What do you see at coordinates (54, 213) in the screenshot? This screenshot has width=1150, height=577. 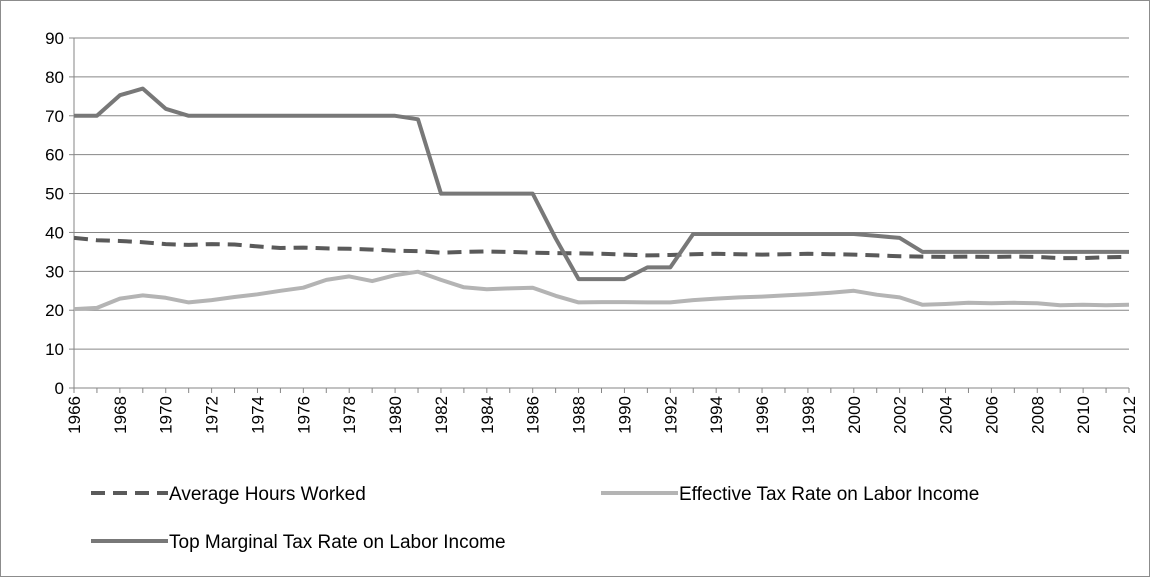 I see `y-tick-labels: 0 10 20 30 40 50 60 70 80 90` at bounding box center [54, 213].